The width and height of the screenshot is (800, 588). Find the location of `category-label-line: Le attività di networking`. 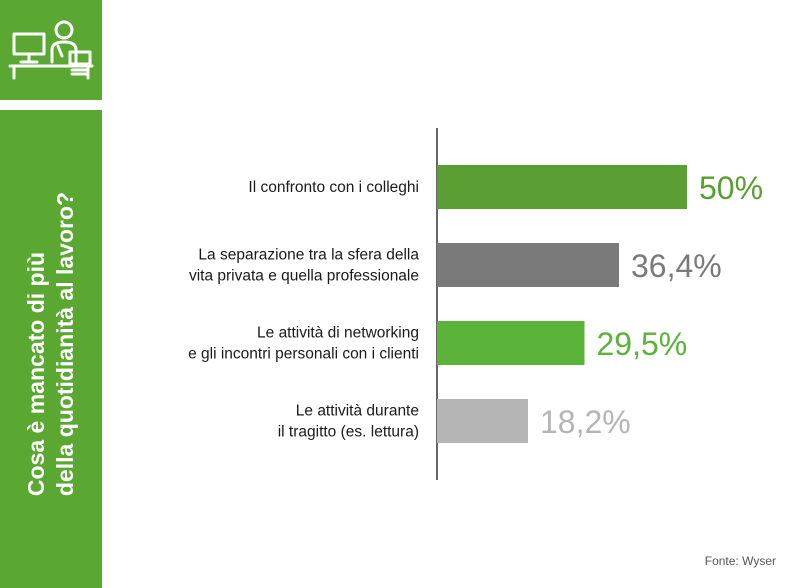

category-label-line: Le attività di networking is located at coordinates (338, 333).